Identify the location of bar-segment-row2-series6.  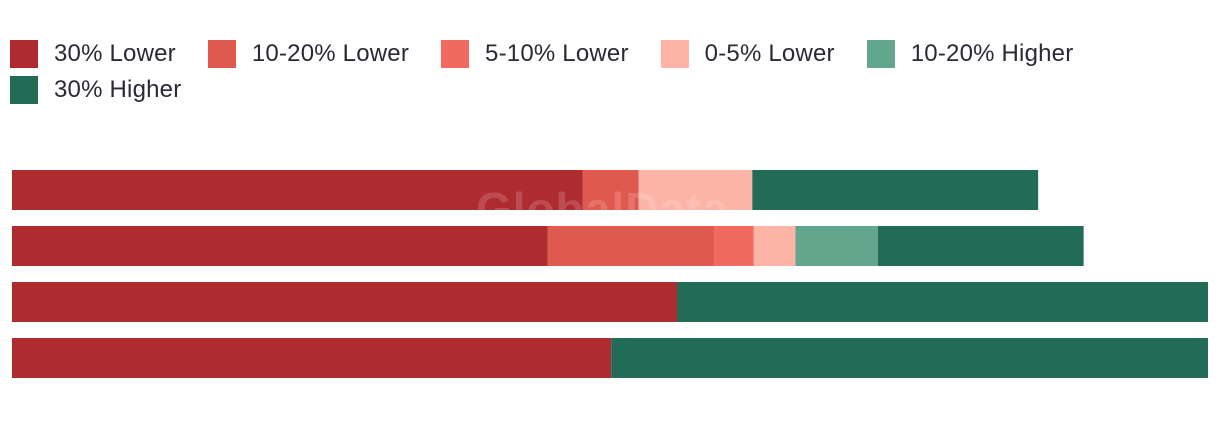
(980, 246).